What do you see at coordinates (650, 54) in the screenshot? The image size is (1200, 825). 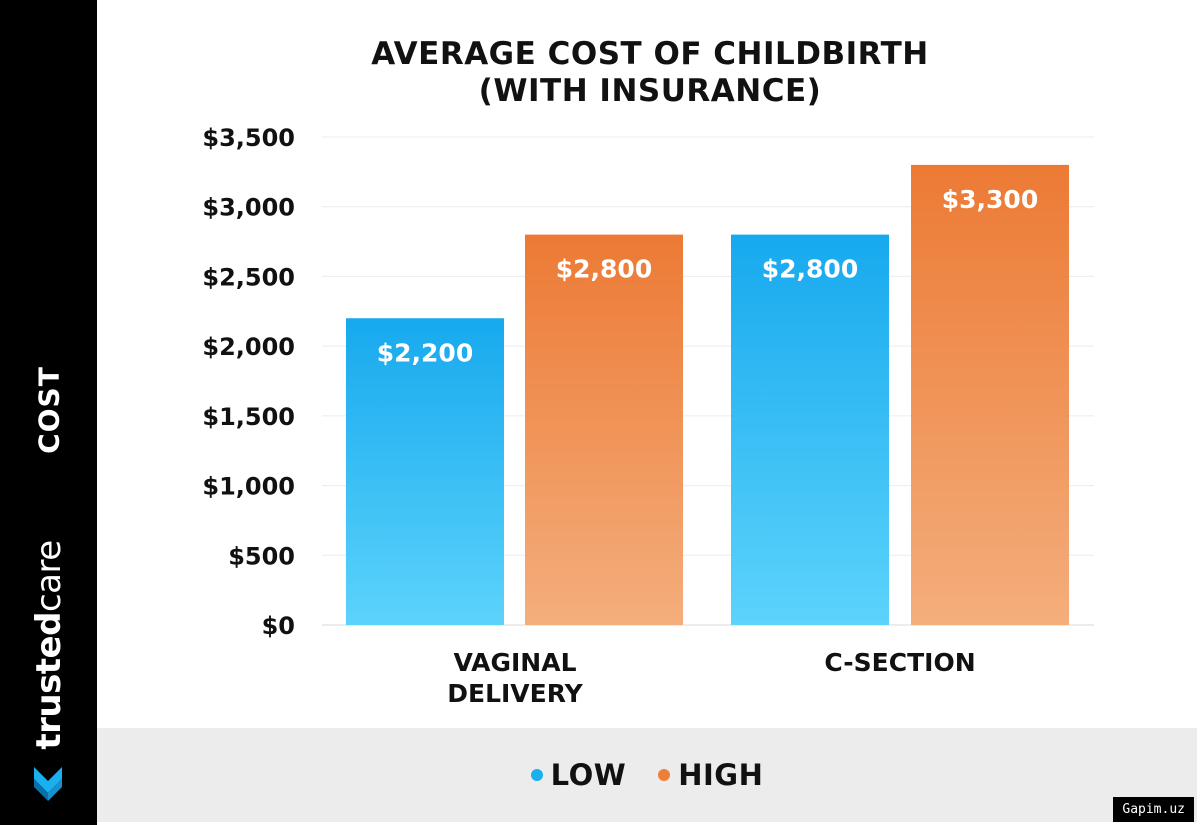 I see `chart-title-line-1: AVERAGE COST OF CHILDBIRTH` at bounding box center [650, 54].